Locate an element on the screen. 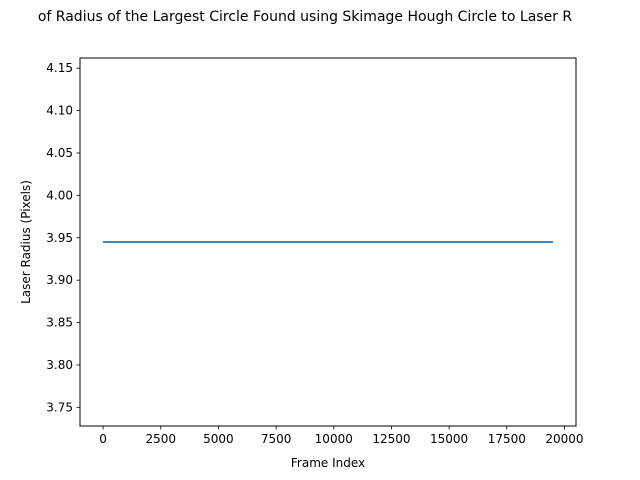 The height and width of the screenshot is (480, 640). x-tick-label: 2500 is located at coordinates (160, 439).